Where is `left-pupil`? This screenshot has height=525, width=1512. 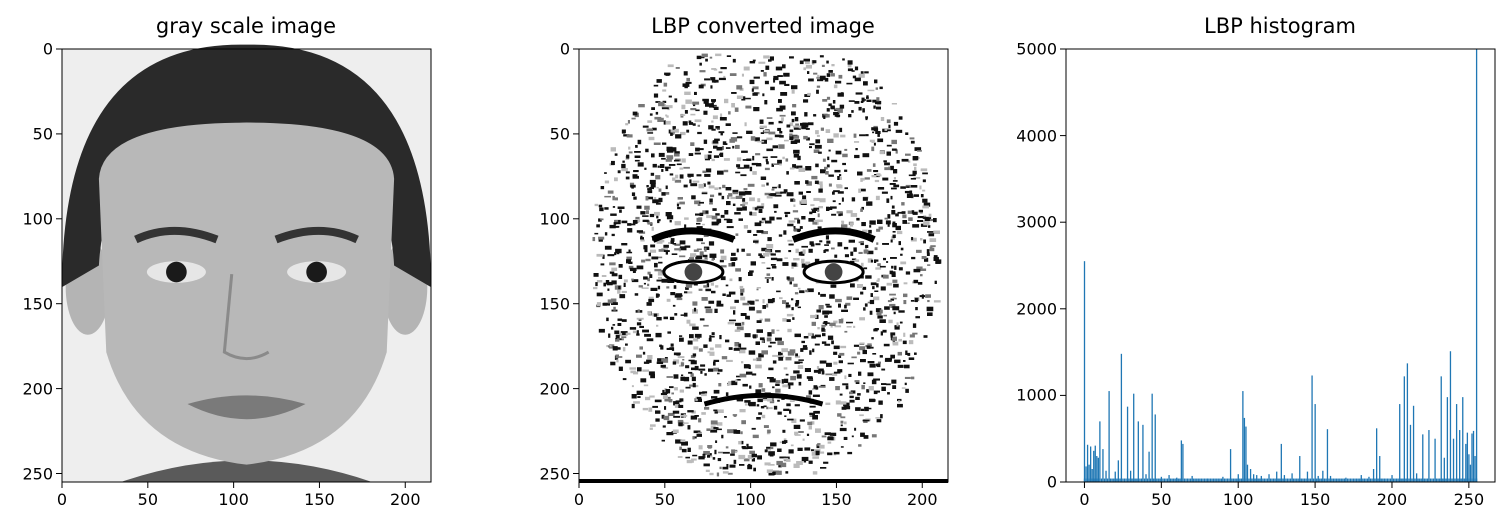
left-pupil is located at coordinates (693, 272).